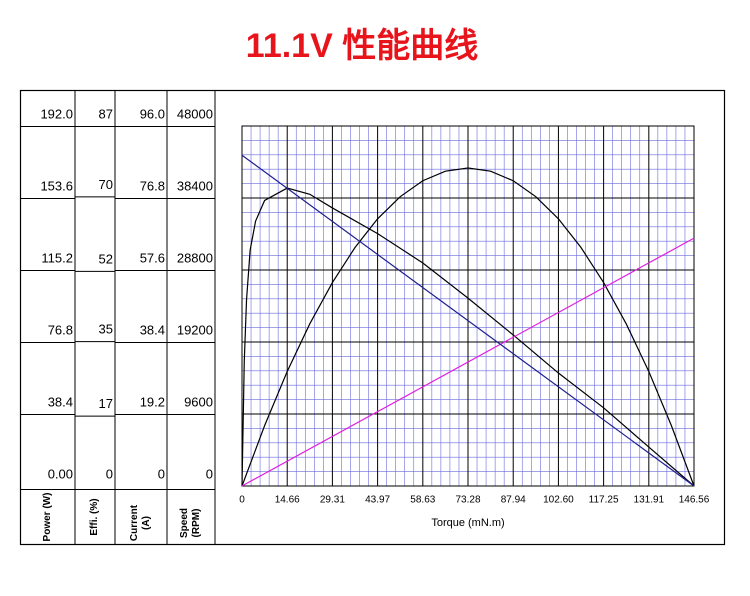 This screenshot has height=596, width=750. I want to click on x-tick-label: 0, so click(242, 500).